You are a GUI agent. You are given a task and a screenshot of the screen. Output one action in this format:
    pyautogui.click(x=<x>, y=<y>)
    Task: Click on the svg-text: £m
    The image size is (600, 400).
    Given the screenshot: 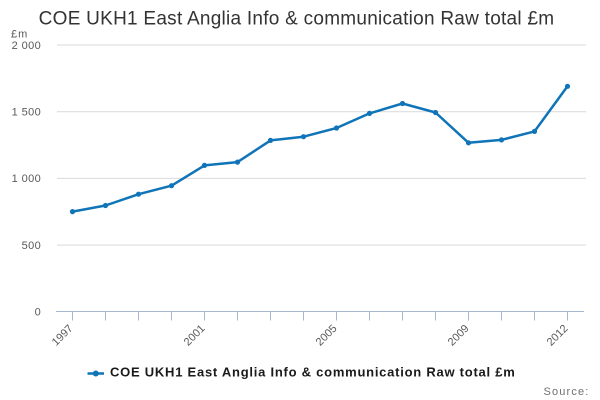 What is the action you would take?
    pyautogui.click(x=19, y=35)
    